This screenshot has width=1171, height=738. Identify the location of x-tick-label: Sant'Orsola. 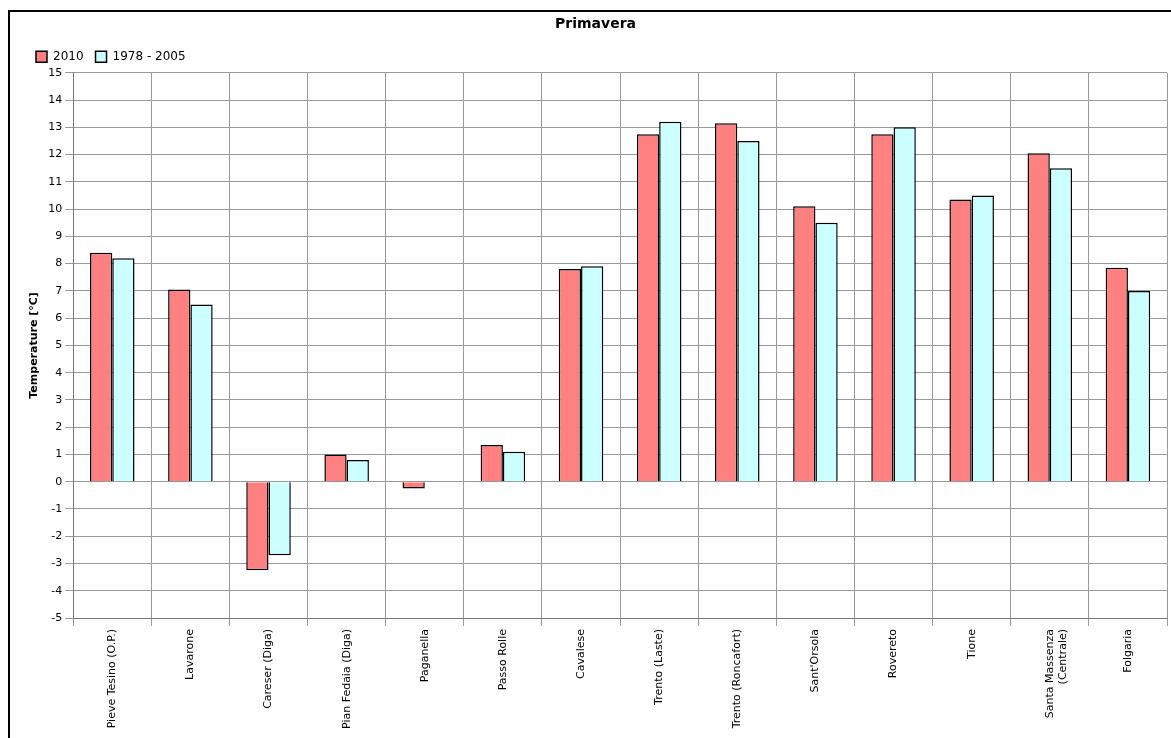
(815, 661).